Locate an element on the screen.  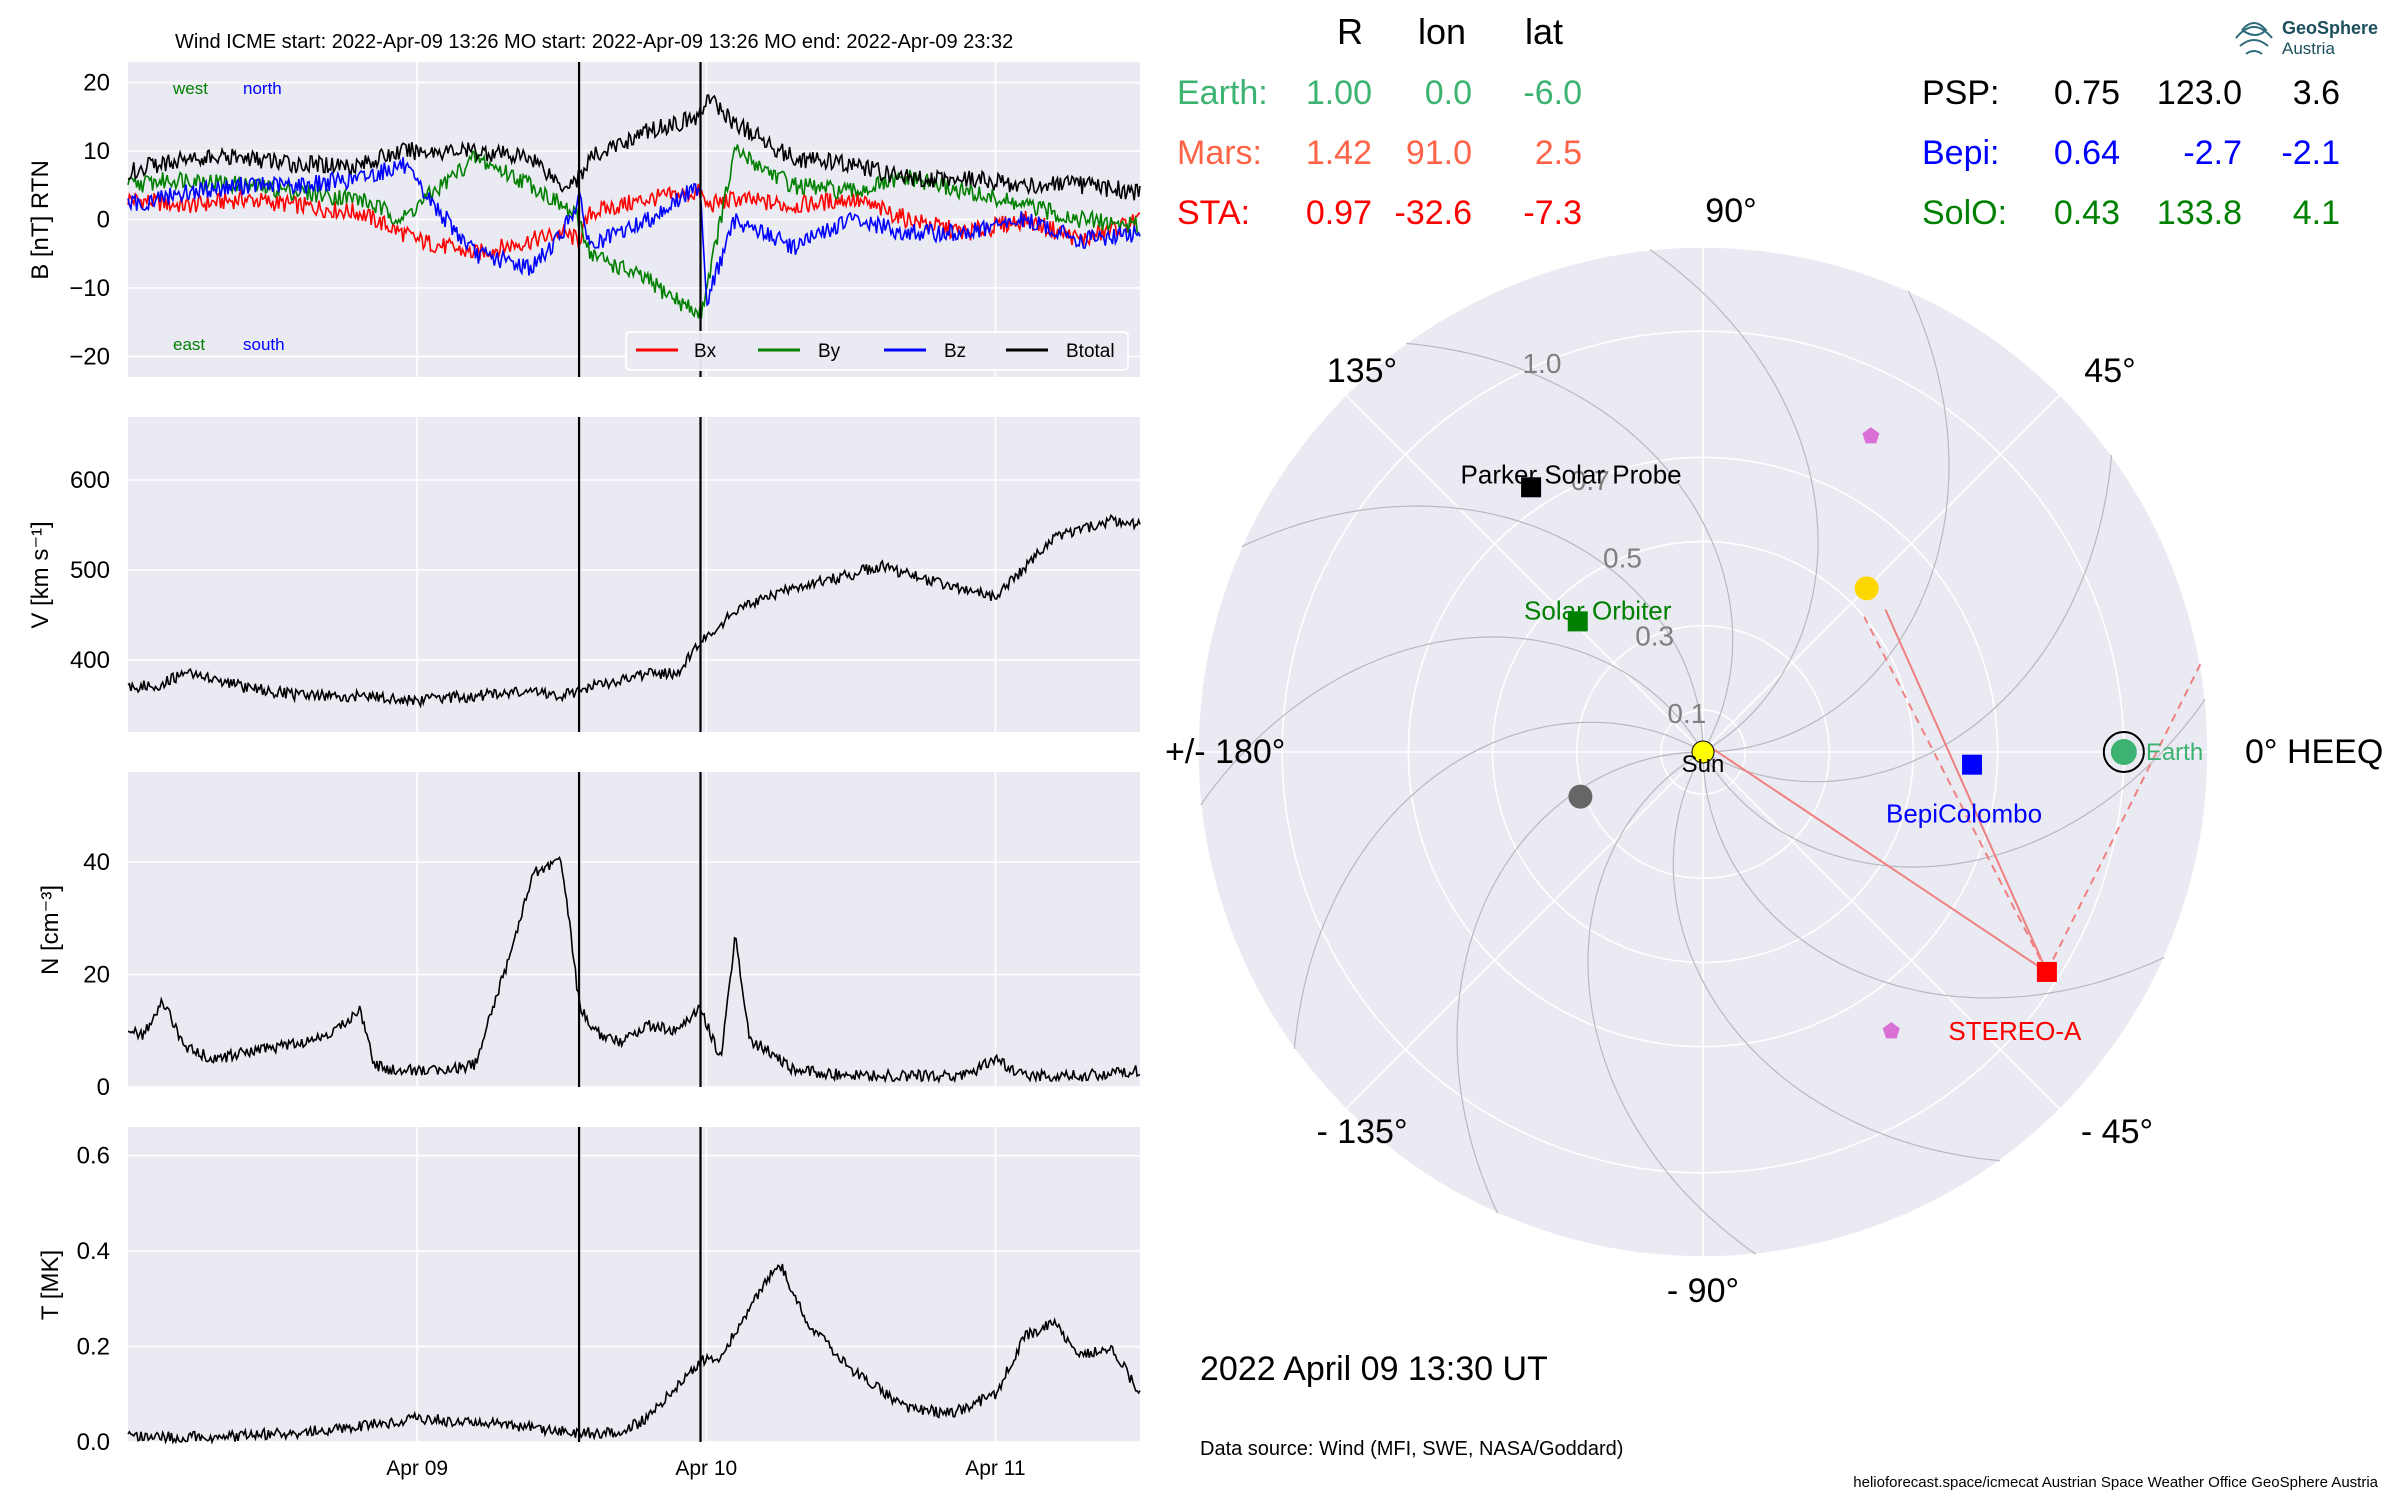
y-tick-label: −20 is located at coordinates (89, 356).